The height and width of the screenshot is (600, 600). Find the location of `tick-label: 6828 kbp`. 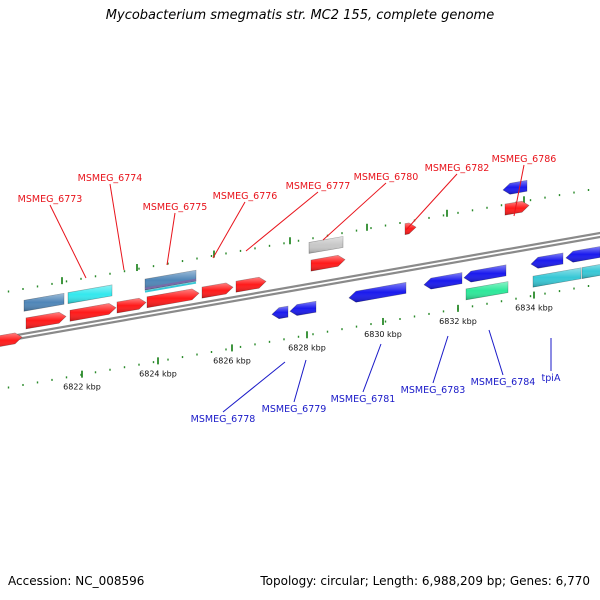

tick-label: 6828 kbp is located at coordinates (307, 347).